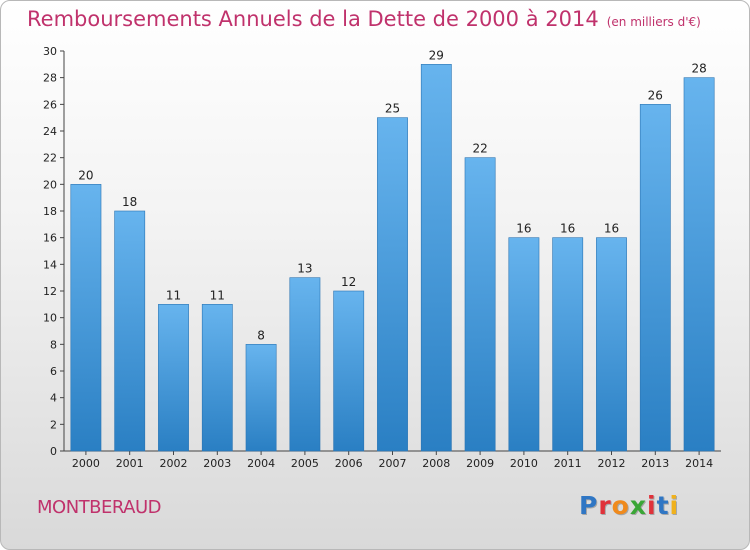  What do you see at coordinates (261, 335) in the screenshot?
I see `data-label: 8` at bounding box center [261, 335].